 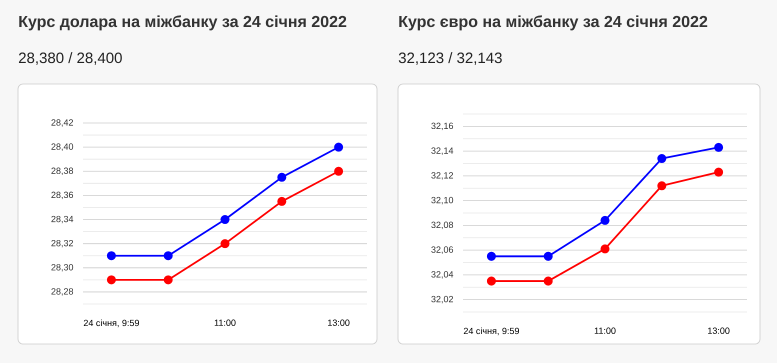 I want to click on chart-subtitle: 32,123 / 32,143, so click(x=450, y=58).